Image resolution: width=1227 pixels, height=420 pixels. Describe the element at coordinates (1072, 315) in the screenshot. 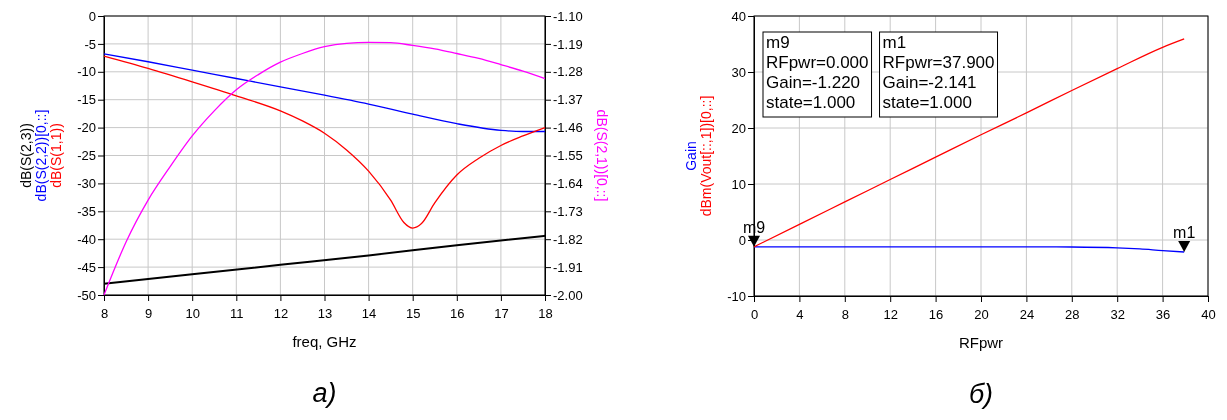

I see `x-tick-label: 28` at that location.